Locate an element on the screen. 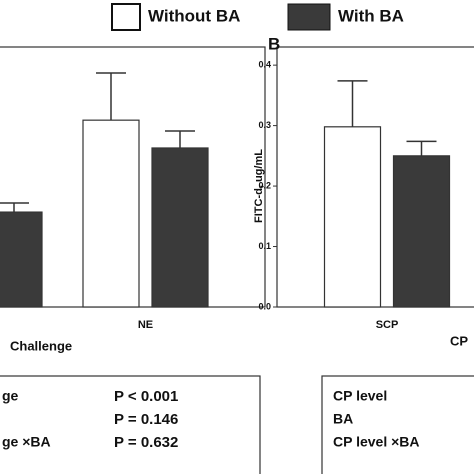  y-tick-label: 0.2 is located at coordinates (264, 185).